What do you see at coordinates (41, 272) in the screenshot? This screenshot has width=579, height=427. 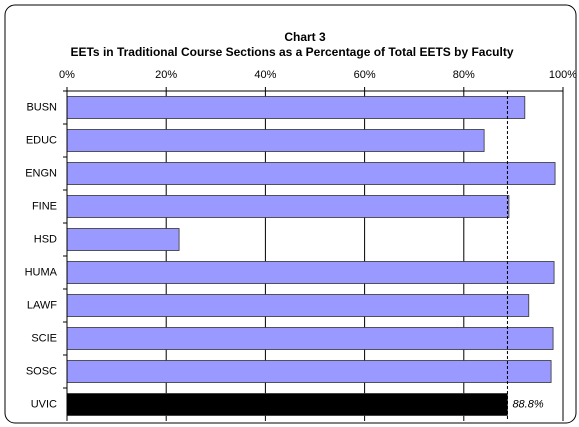 I see `y-tick-label: HUMA` at bounding box center [41, 272].